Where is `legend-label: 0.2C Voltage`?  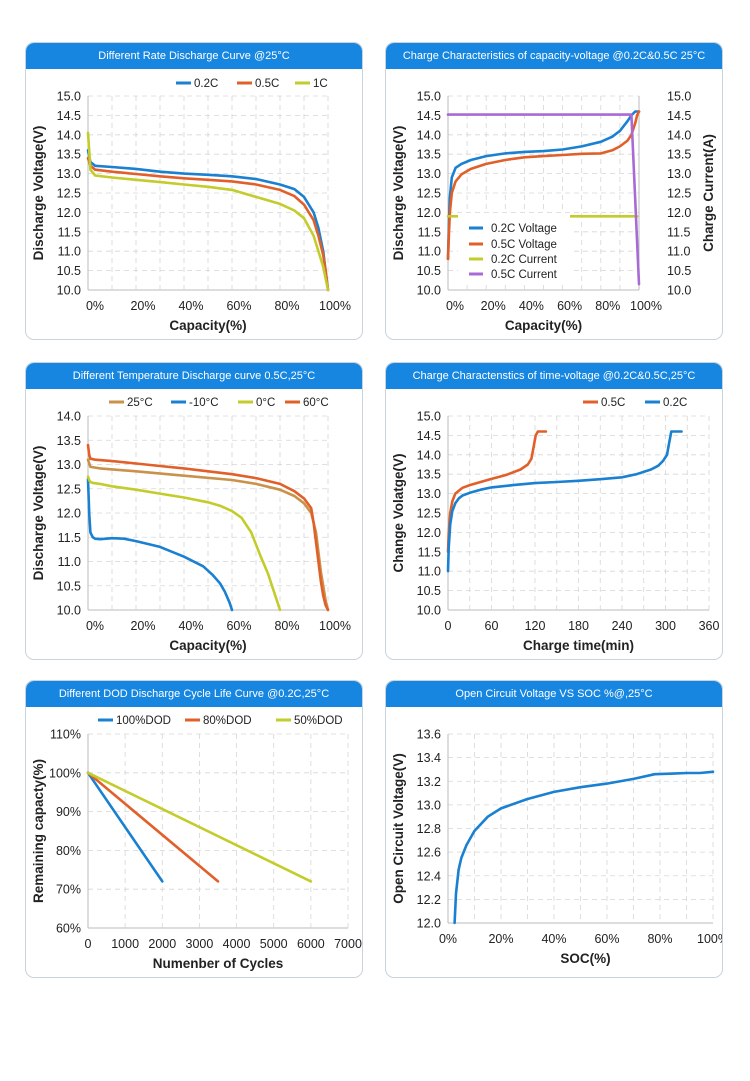 legend-label: 0.2C Voltage is located at coordinates (524, 229).